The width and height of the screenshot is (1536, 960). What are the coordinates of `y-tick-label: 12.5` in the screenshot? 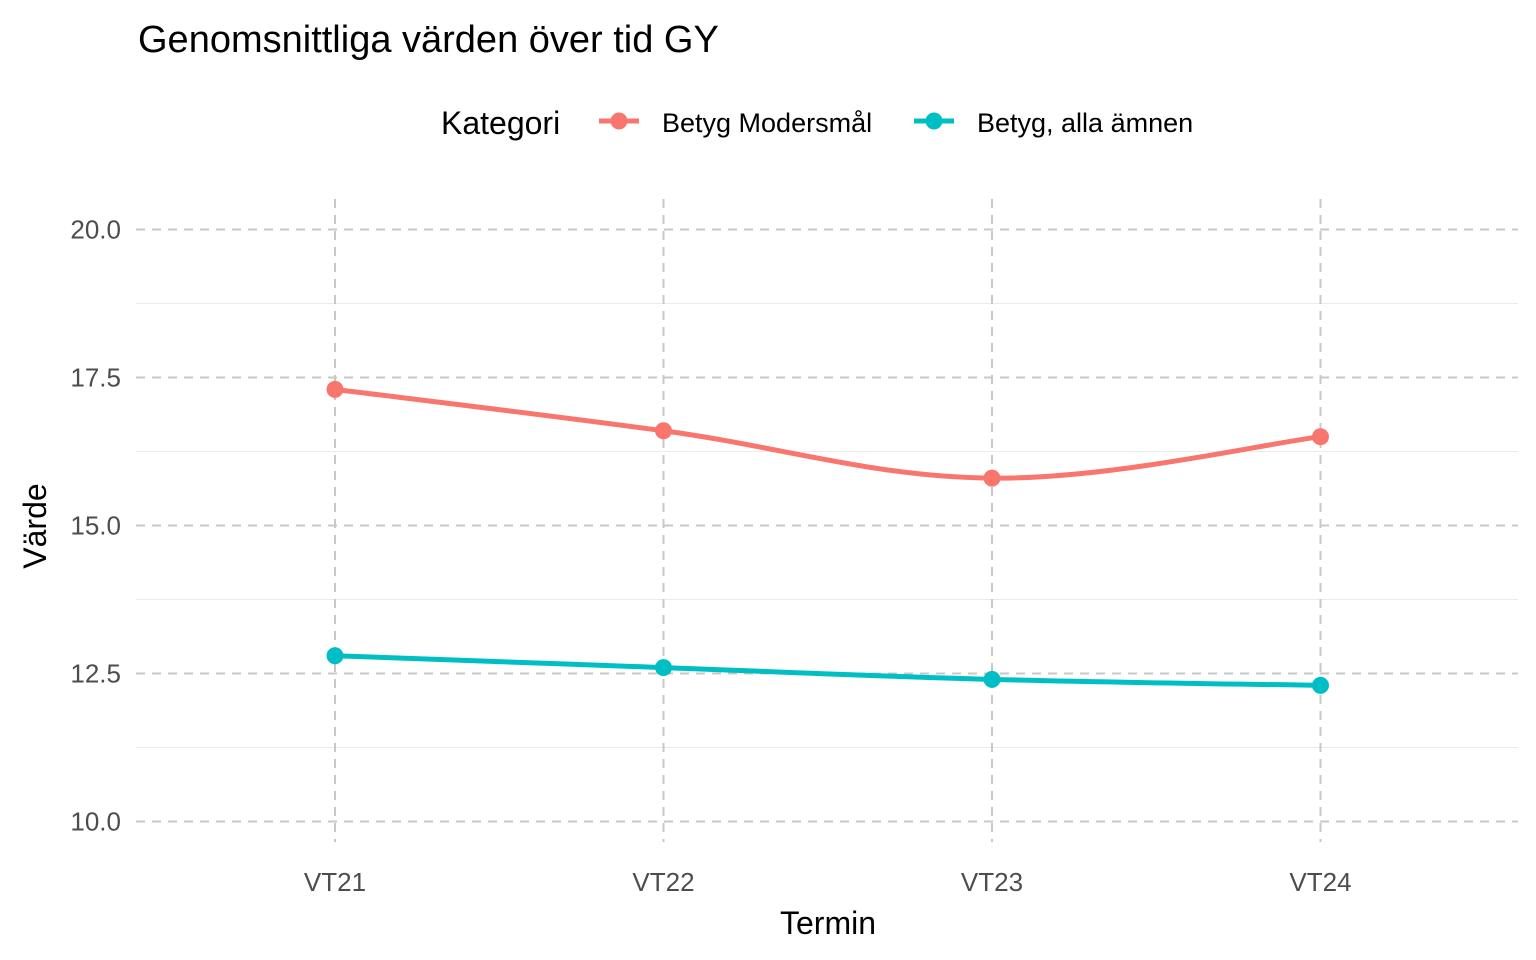 It's located at (95, 674).